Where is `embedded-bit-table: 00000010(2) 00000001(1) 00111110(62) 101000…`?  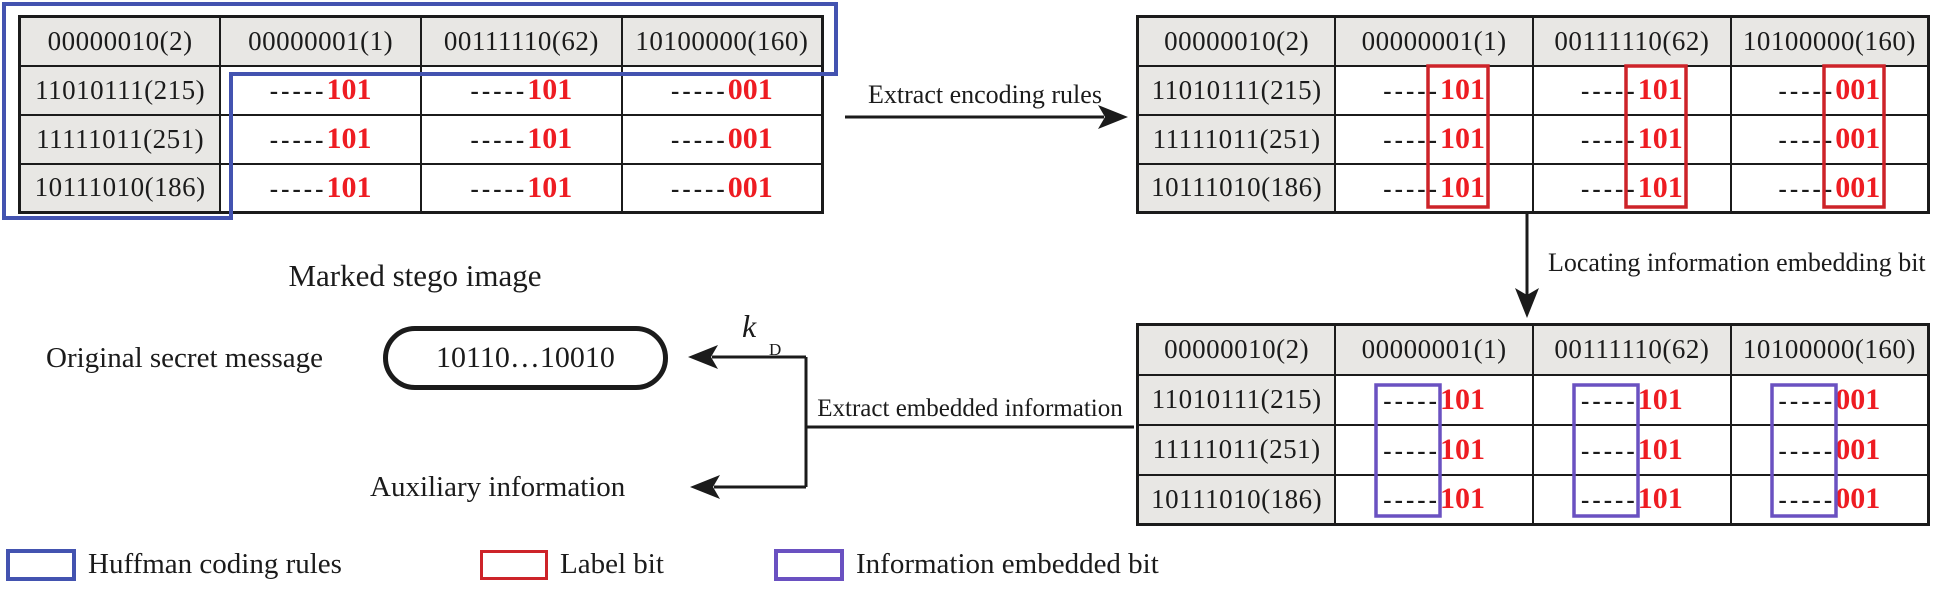 embedded-bit-table: 00000010(2) 00000001(1) 00111110(62) 101000… is located at coordinates (1533, 424).